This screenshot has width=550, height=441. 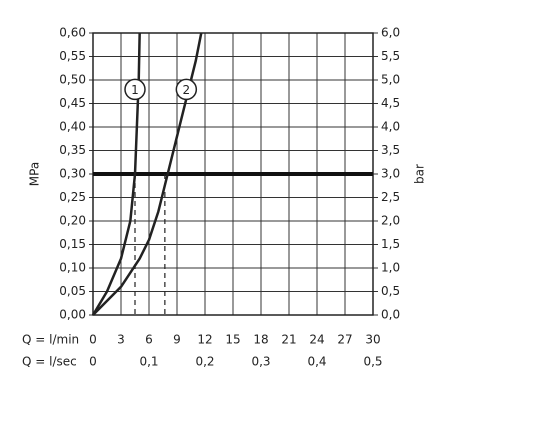 I want to click on curve-label: 2, so click(x=187, y=90).